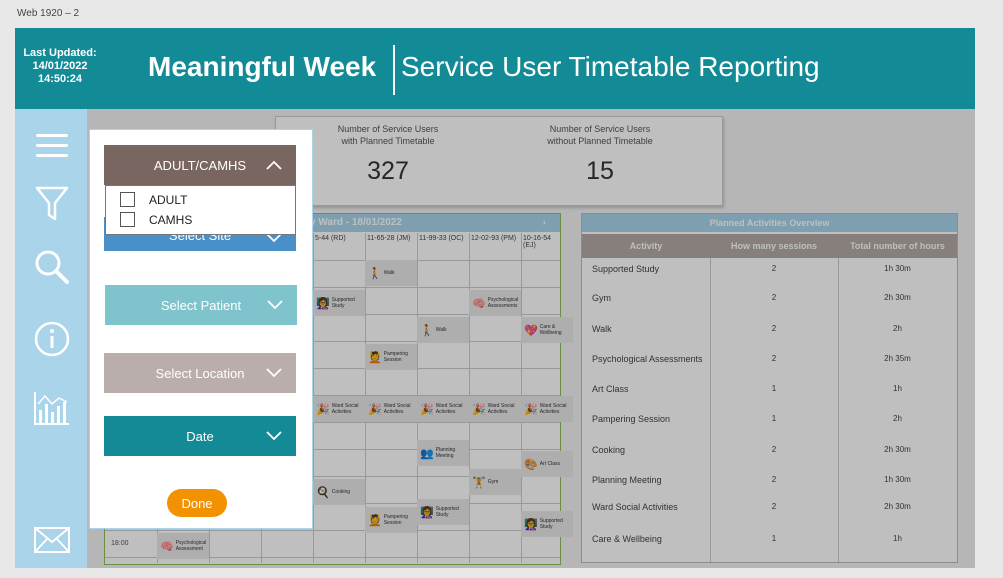 This screenshot has height=578, width=1003. Describe the element at coordinates (531, 330) in the screenshot. I see `activity-icon: 💖` at that location.